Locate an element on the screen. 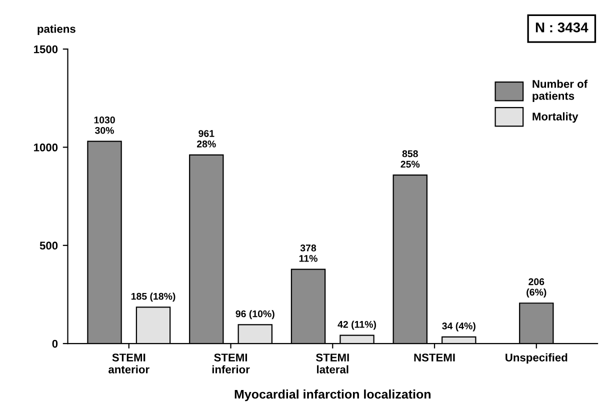  y-axis-title: patiens is located at coordinates (57, 30).